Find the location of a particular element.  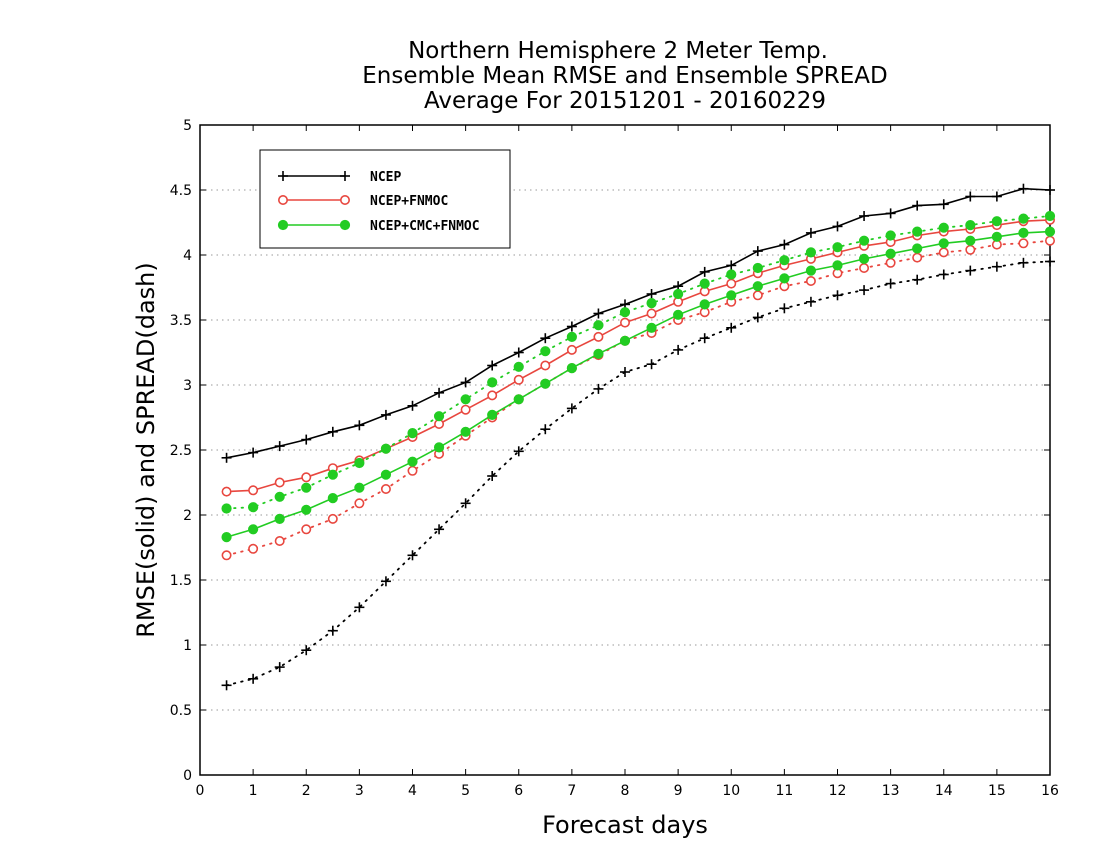

x-tick-label: 2 is located at coordinates (306, 791).